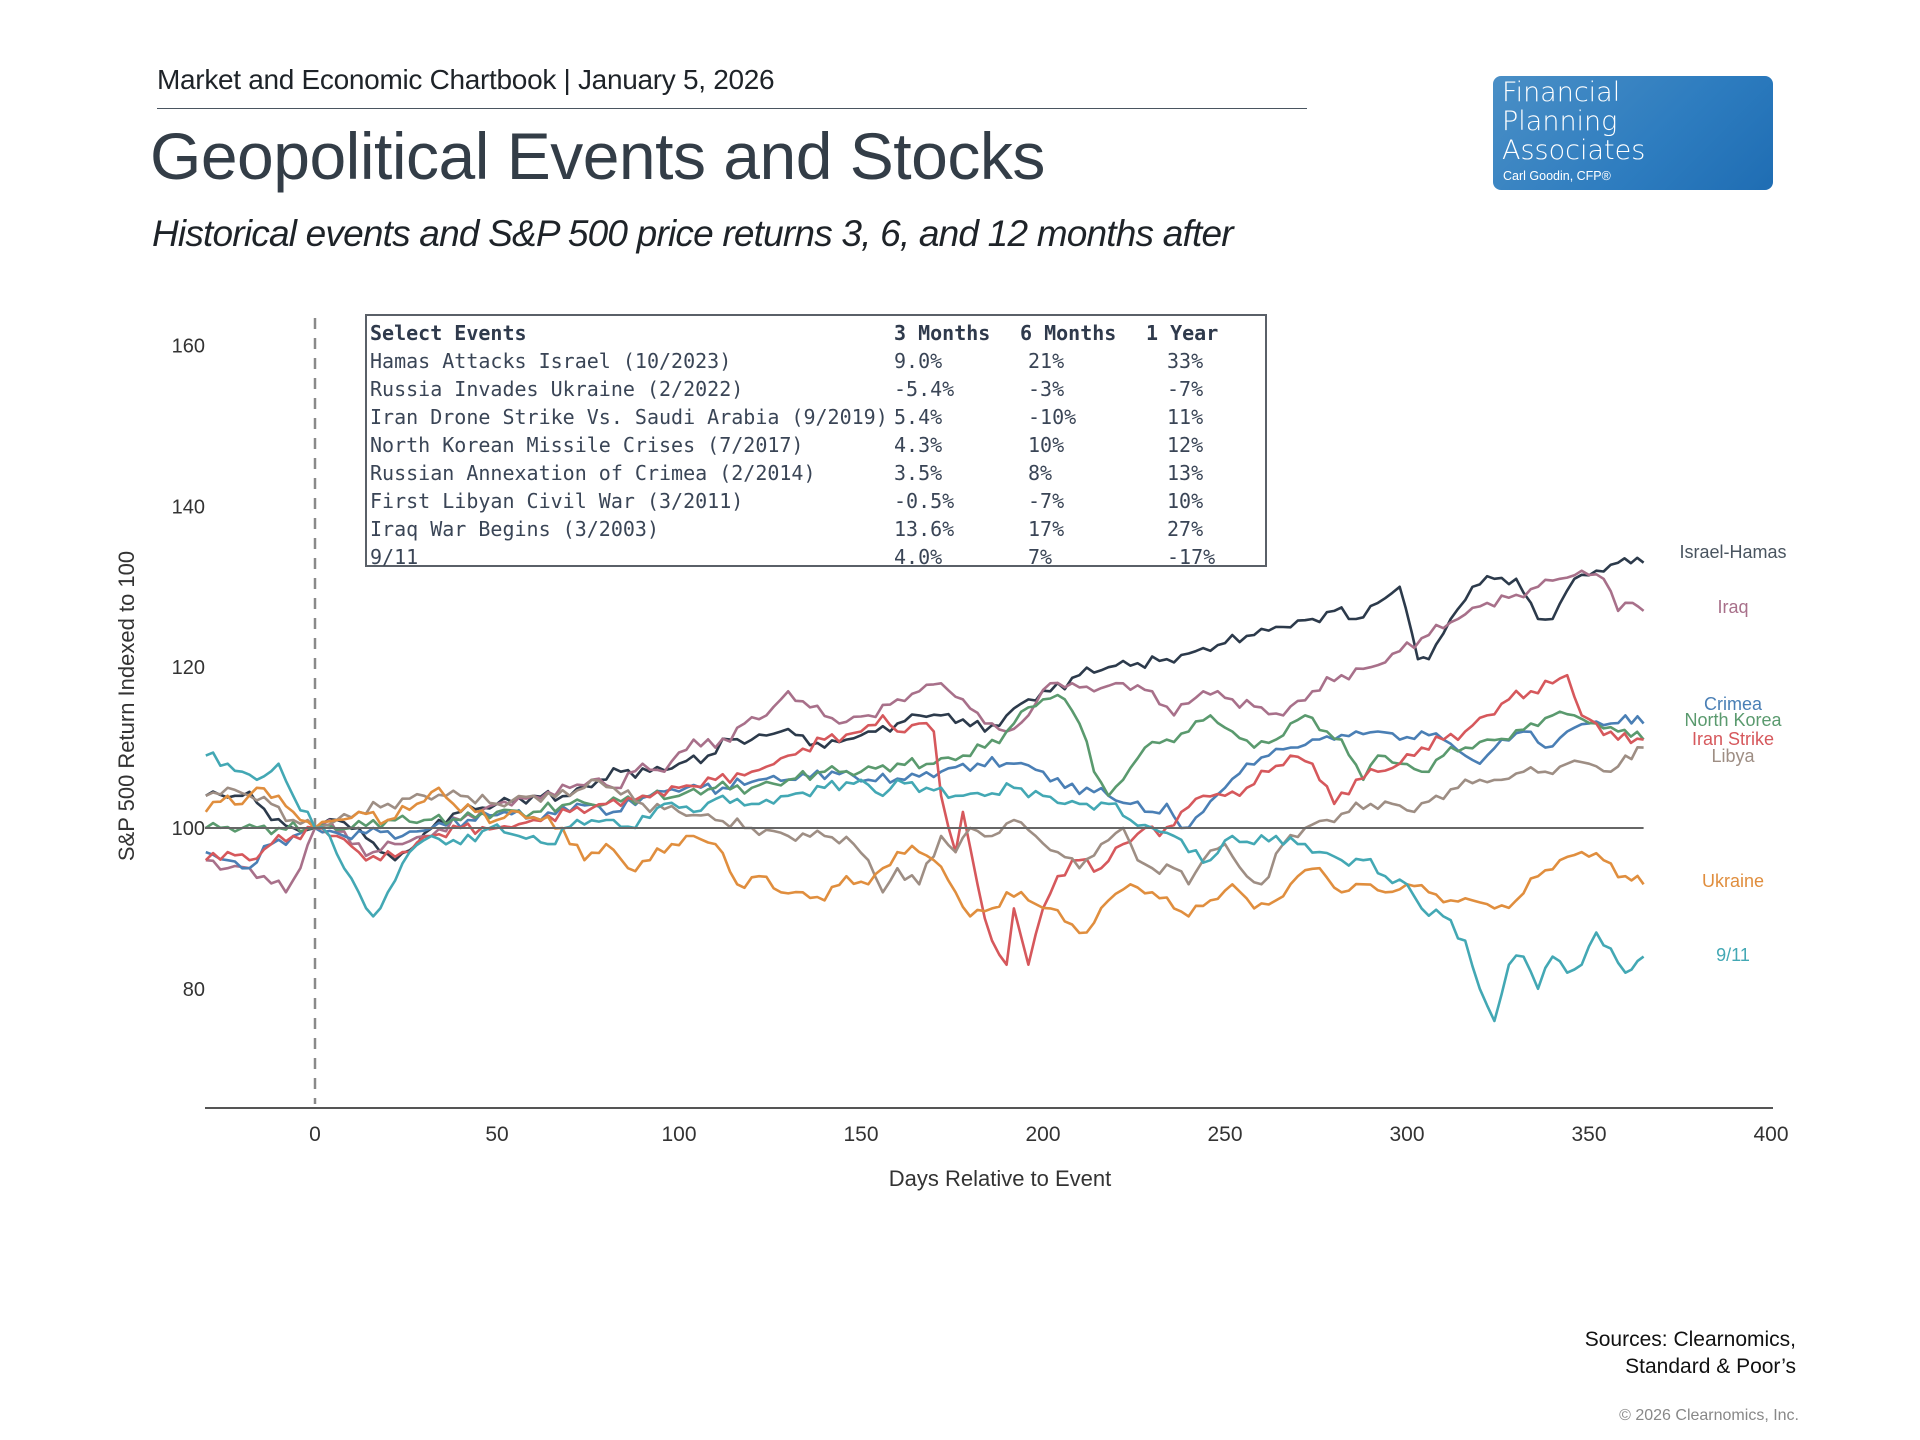 The height and width of the screenshot is (1440, 1920). Describe the element at coordinates (1733, 720) in the screenshot. I see `series-end-label: North Korea` at that location.